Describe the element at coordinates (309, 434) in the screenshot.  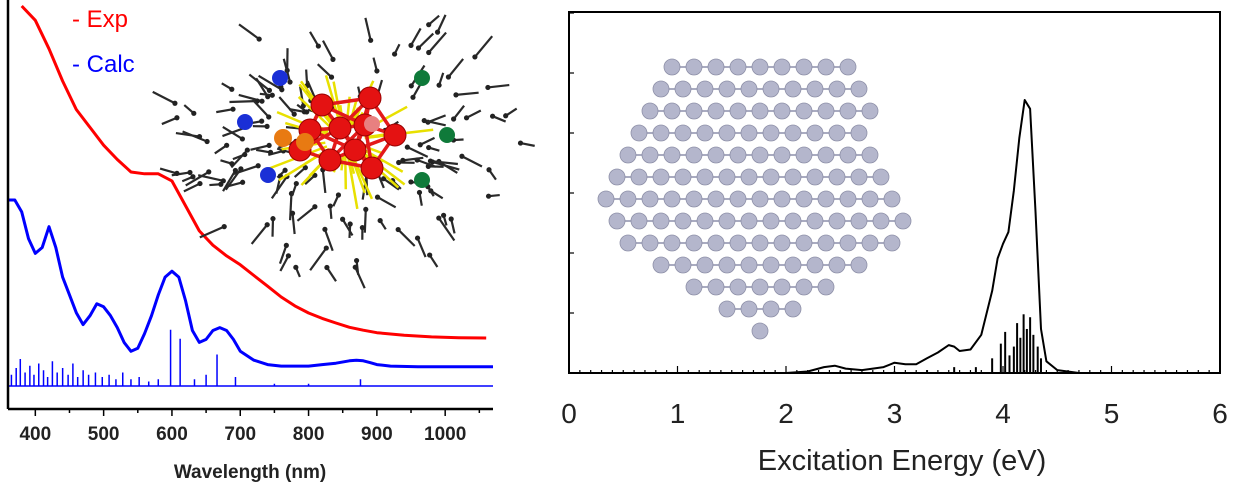
I see `left-x-tick-label: 800` at that location.